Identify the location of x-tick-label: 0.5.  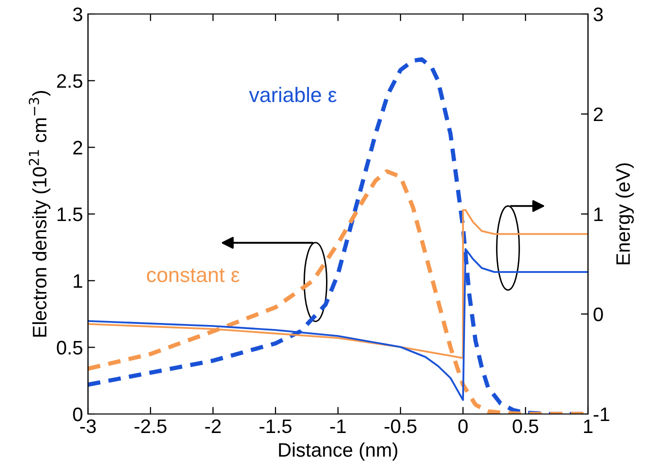
(525, 426).